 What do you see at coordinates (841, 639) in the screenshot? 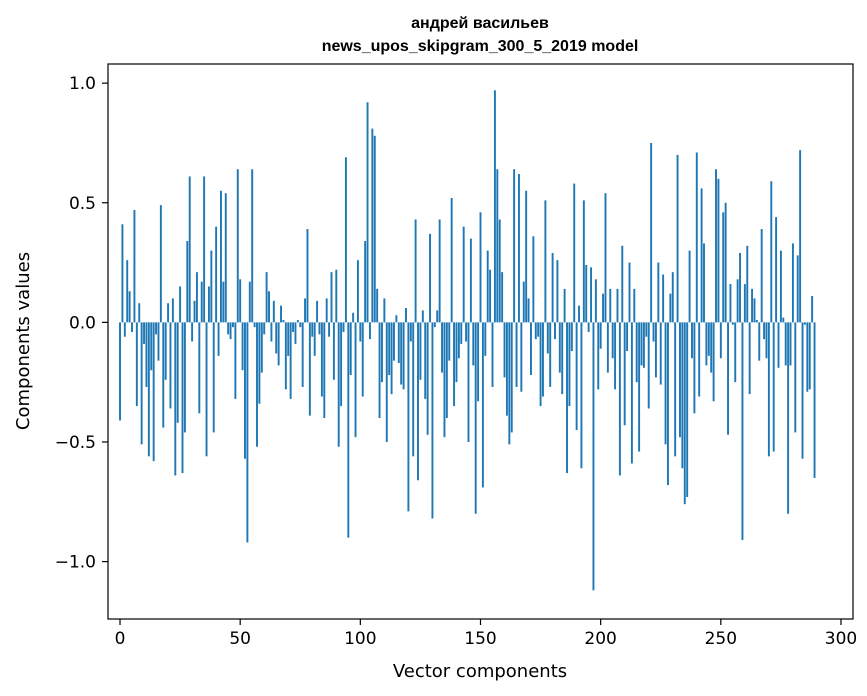
I see `x-tick-label-300: 300` at bounding box center [841, 639].